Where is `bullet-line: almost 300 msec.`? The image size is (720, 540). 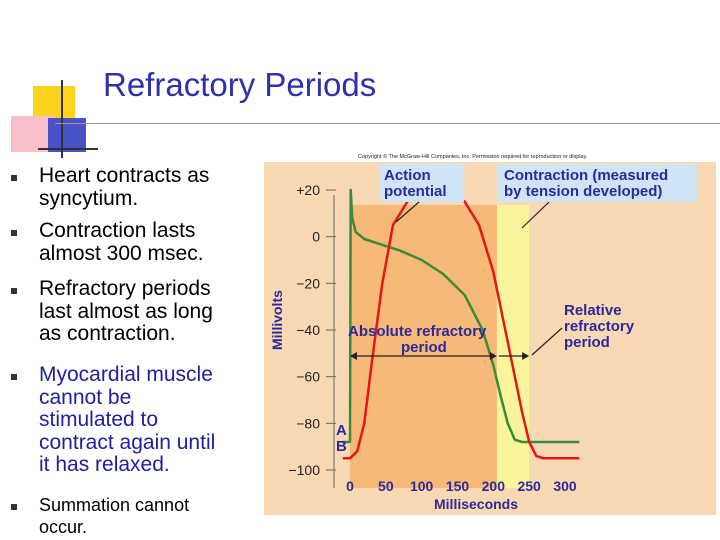 bullet-line: almost 300 msec. is located at coordinates (121, 253).